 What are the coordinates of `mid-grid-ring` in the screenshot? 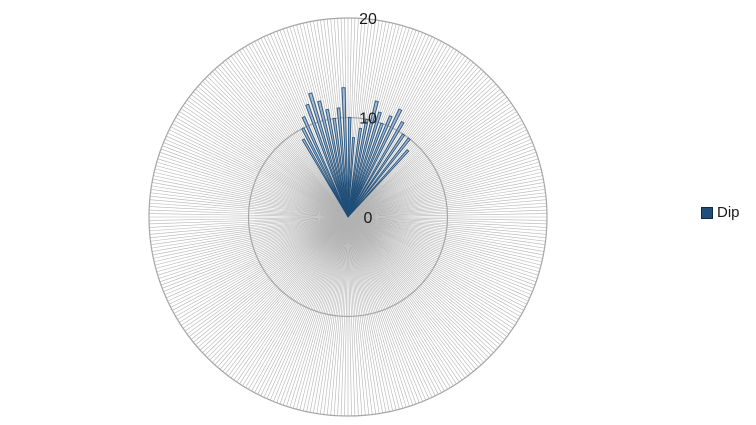 It's located at (348, 217).